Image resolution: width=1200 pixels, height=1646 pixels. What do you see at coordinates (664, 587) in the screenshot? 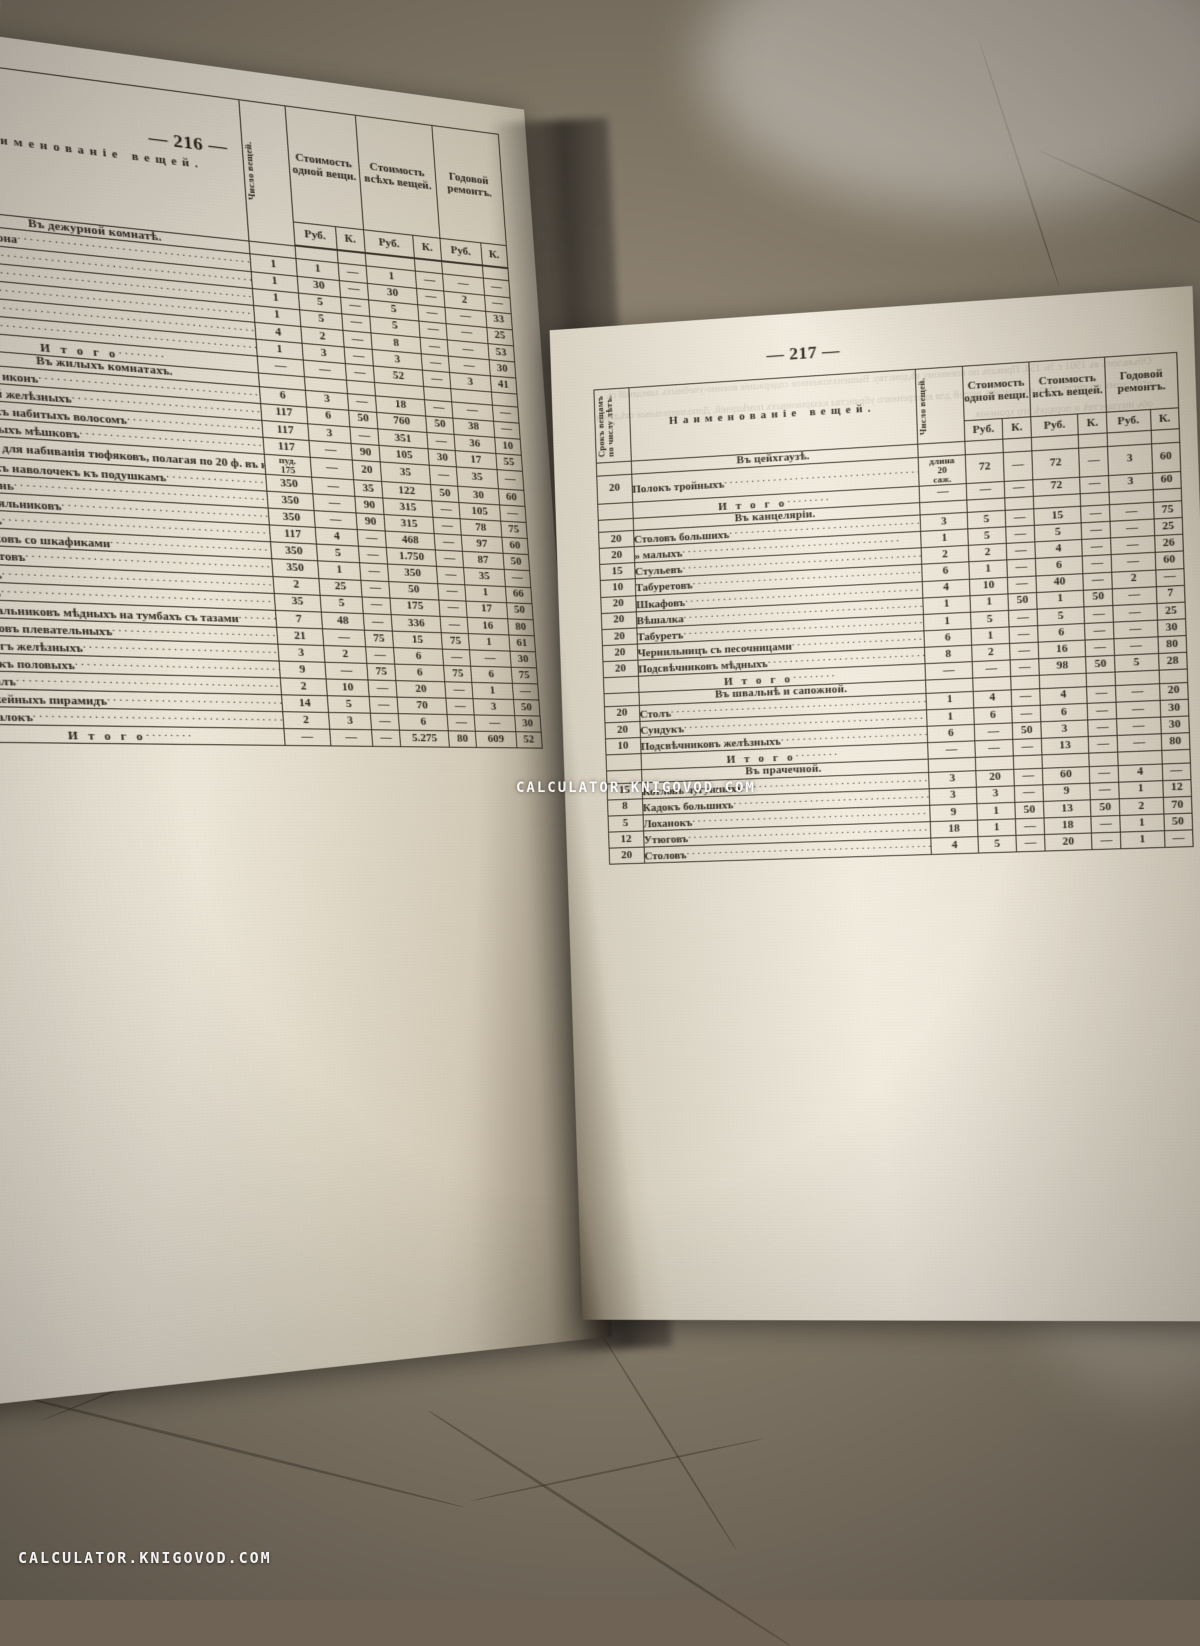
I see `item-label: Табуретовъ` at bounding box center [664, 587].